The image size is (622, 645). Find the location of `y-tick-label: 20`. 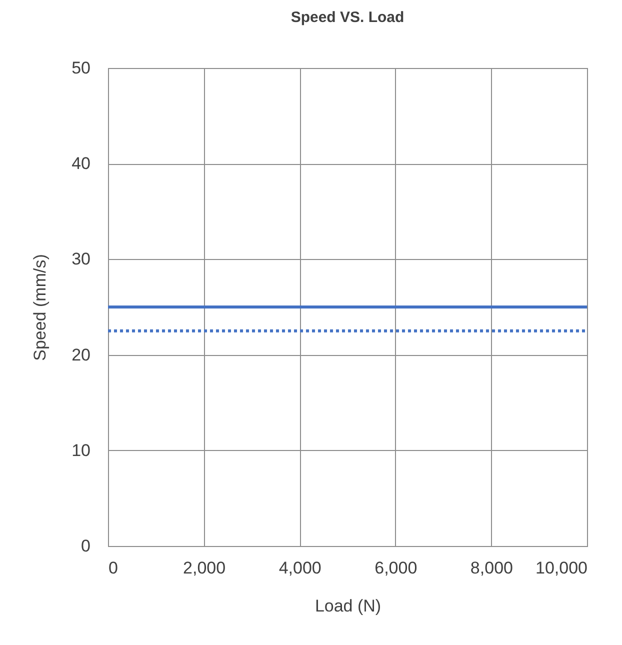

y-tick-label: 20 is located at coordinates (81, 354).